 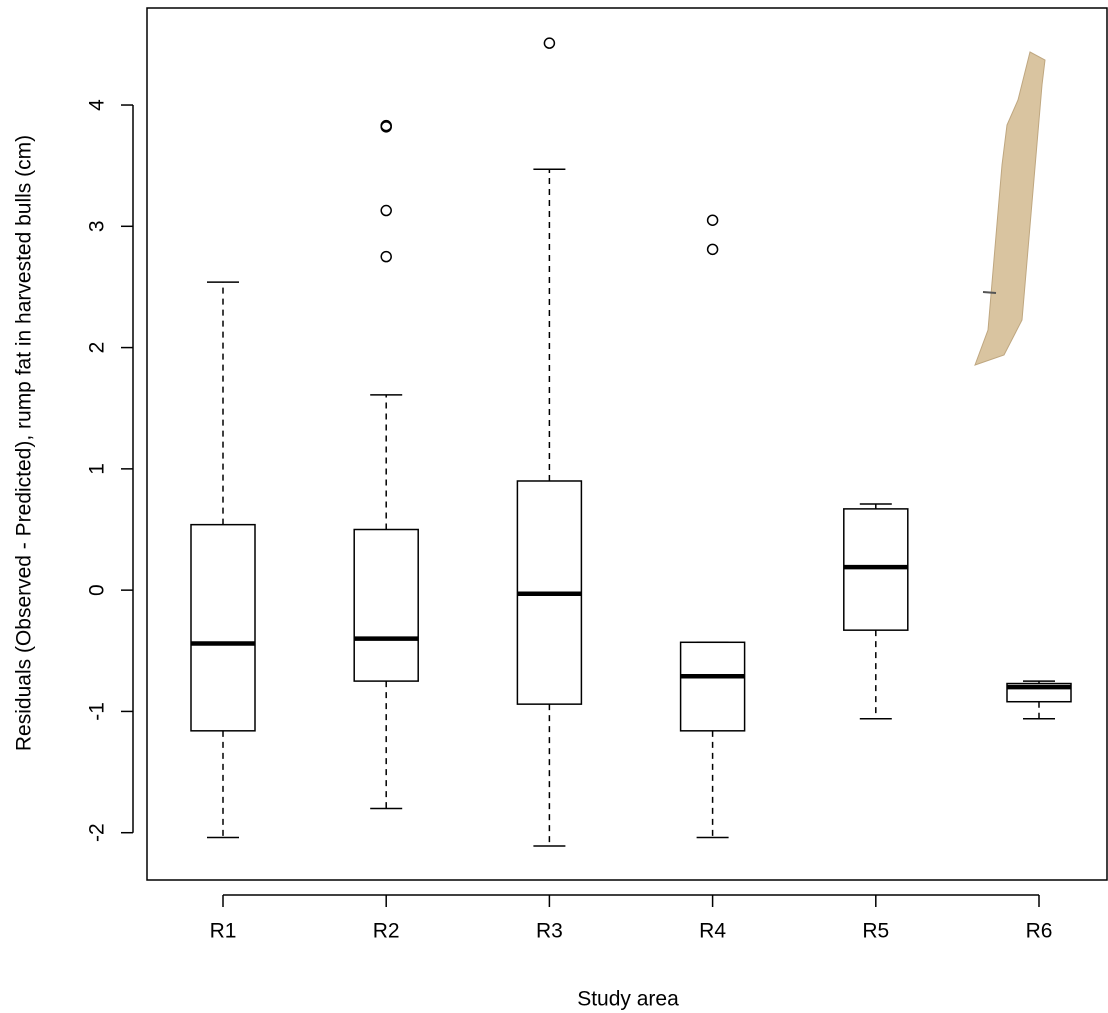 What do you see at coordinates (712, 931) in the screenshot?
I see `x-tick-label: R4` at bounding box center [712, 931].